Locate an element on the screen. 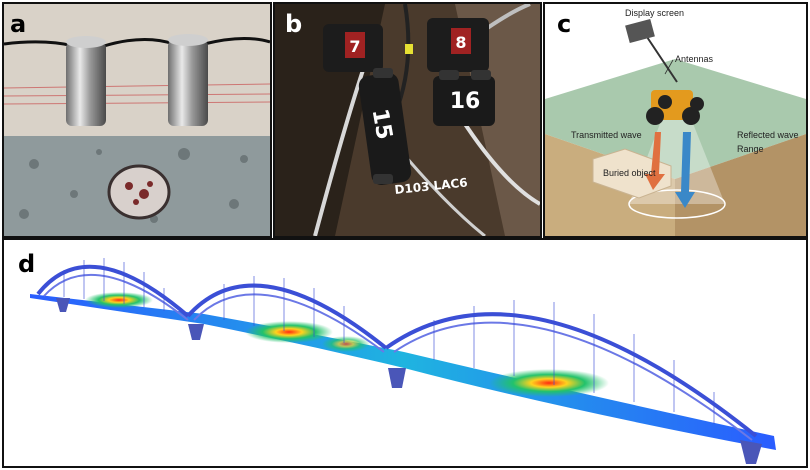  tag-7: 7 is located at coordinates (354, 46).